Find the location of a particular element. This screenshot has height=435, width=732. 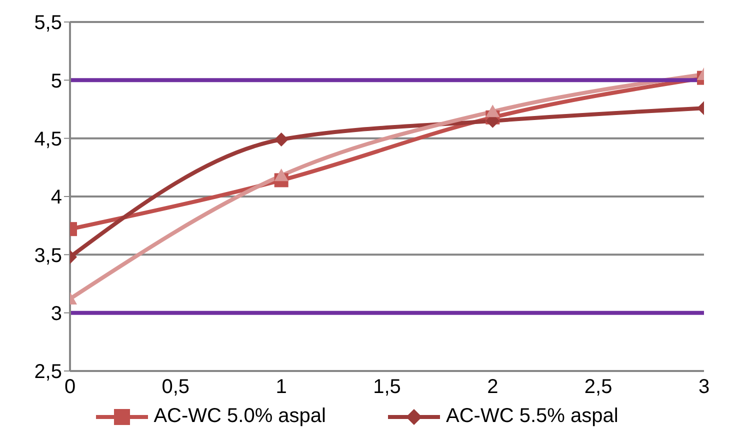

x-tick-label: 0,5 is located at coordinates (176, 387).